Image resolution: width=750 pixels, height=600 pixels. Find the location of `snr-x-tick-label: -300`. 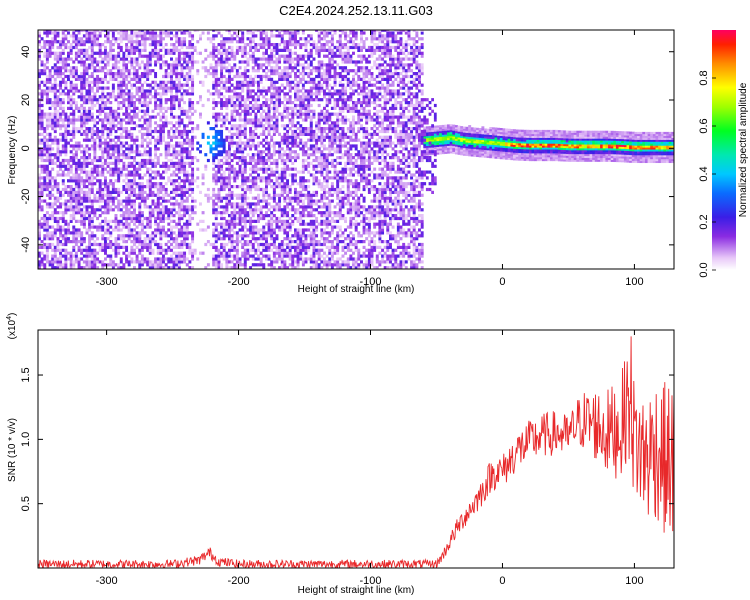

snr-x-tick-label: -300 is located at coordinates (107, 581).